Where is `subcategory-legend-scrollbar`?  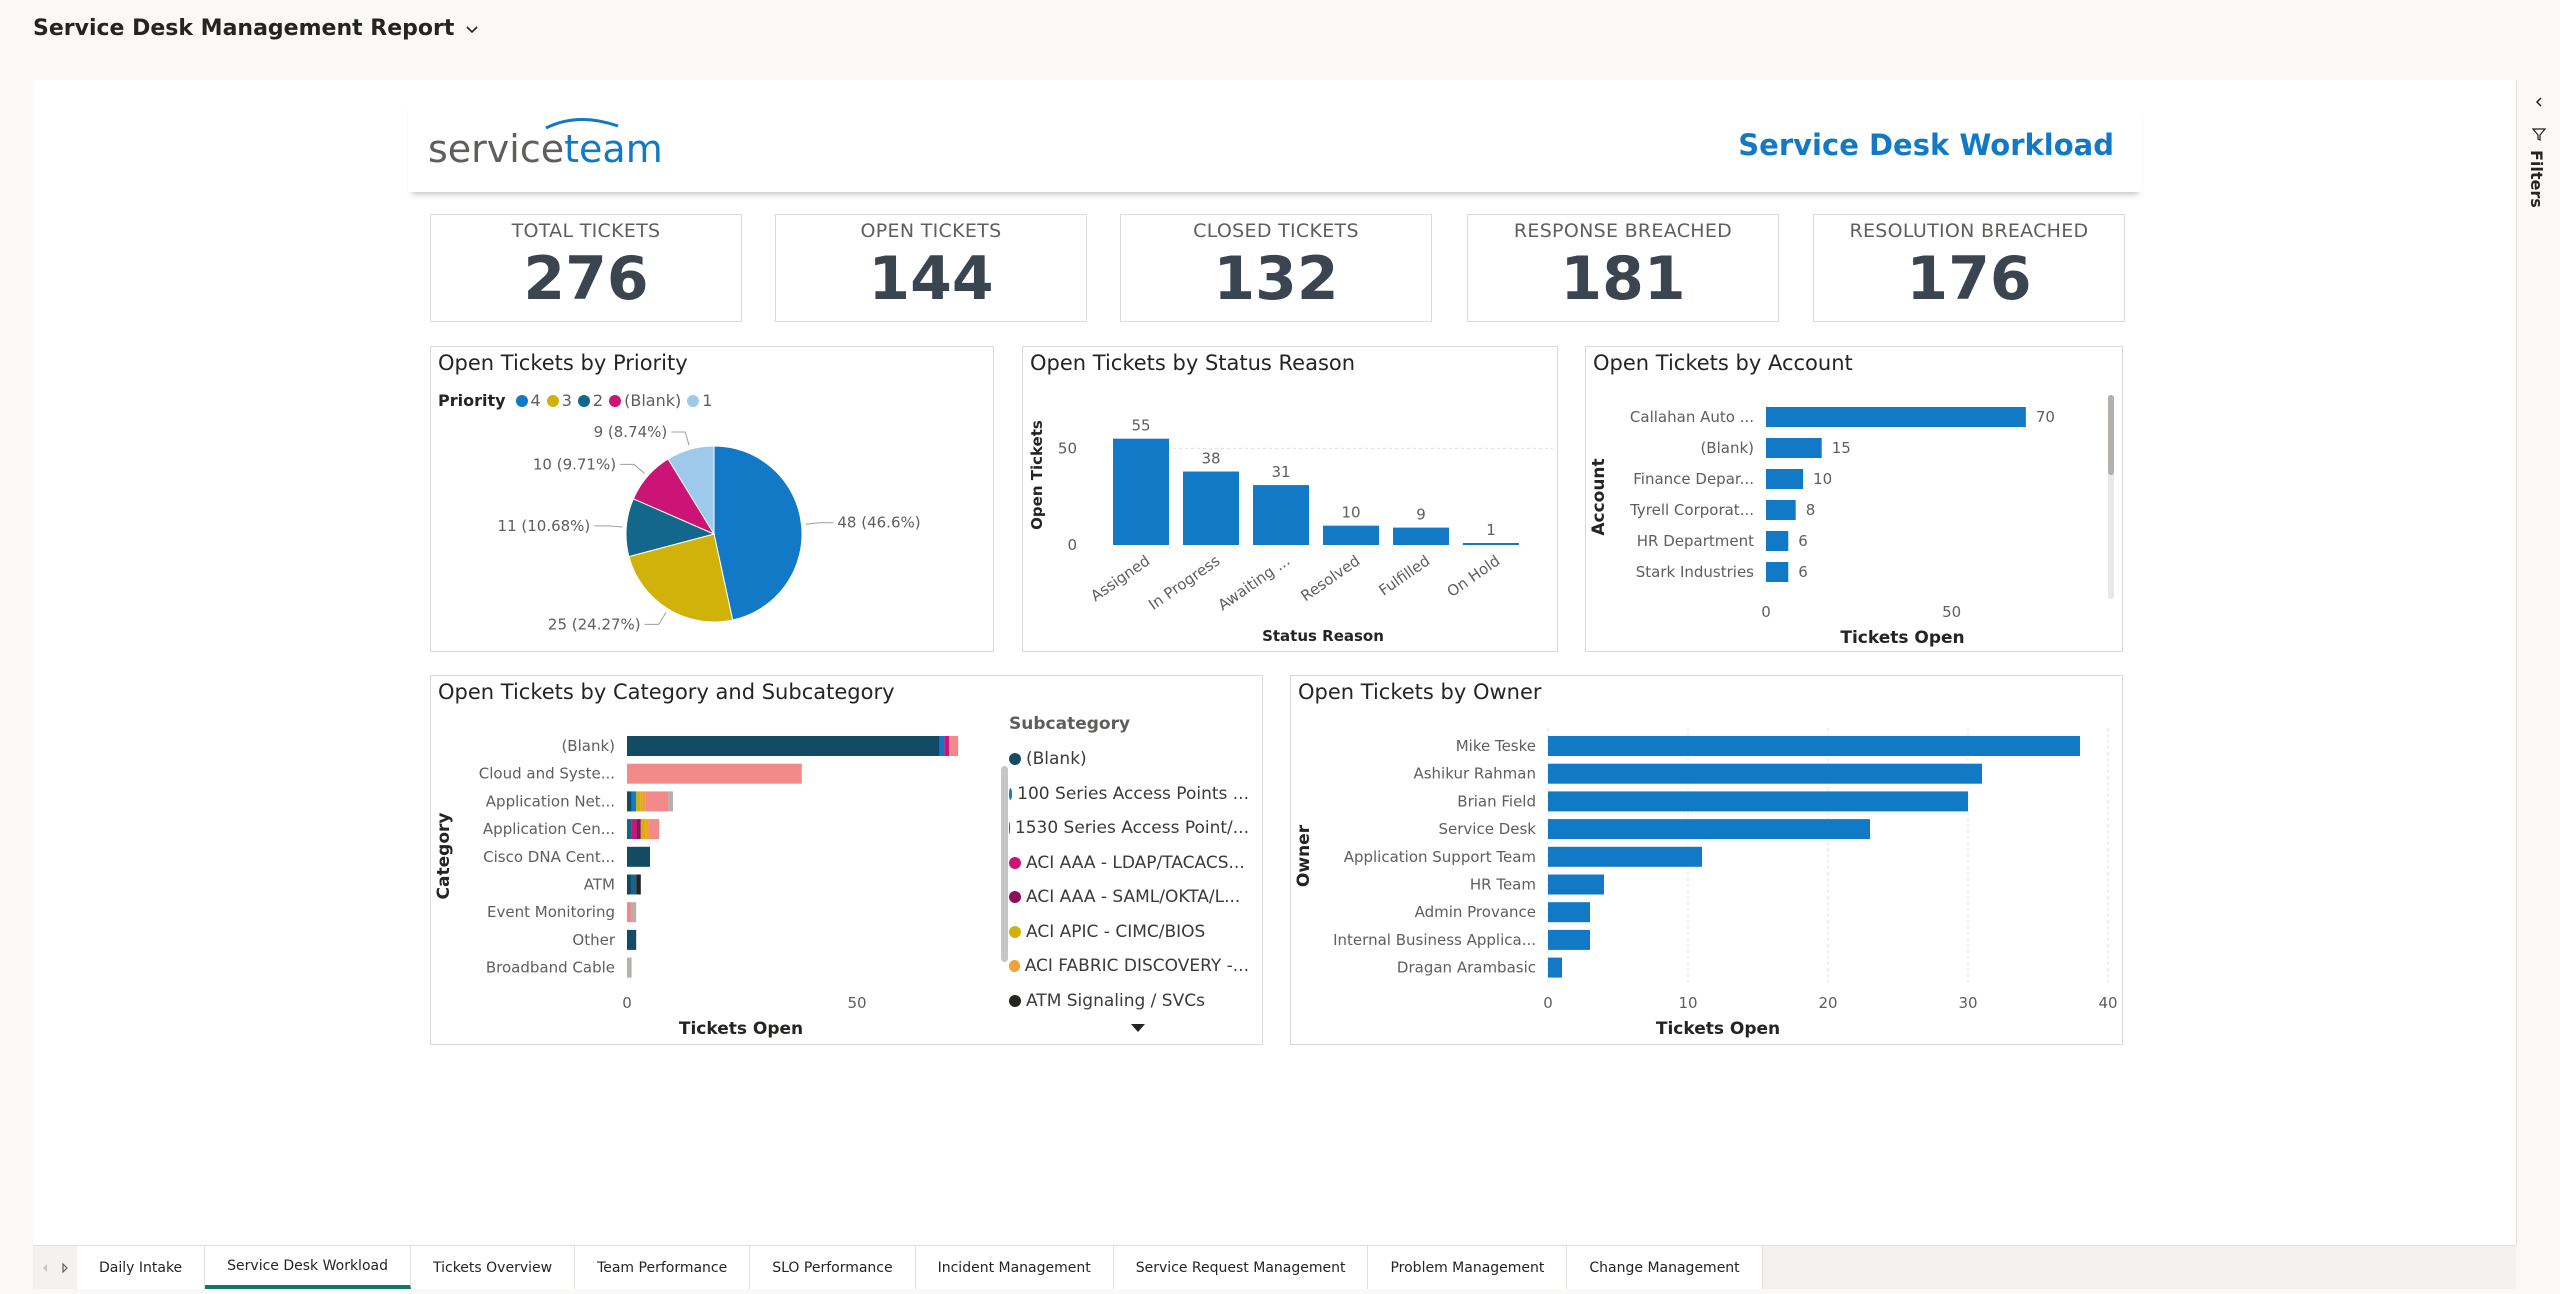 subcategory-legend-scrollbar is located at coordinates (1004, 864).